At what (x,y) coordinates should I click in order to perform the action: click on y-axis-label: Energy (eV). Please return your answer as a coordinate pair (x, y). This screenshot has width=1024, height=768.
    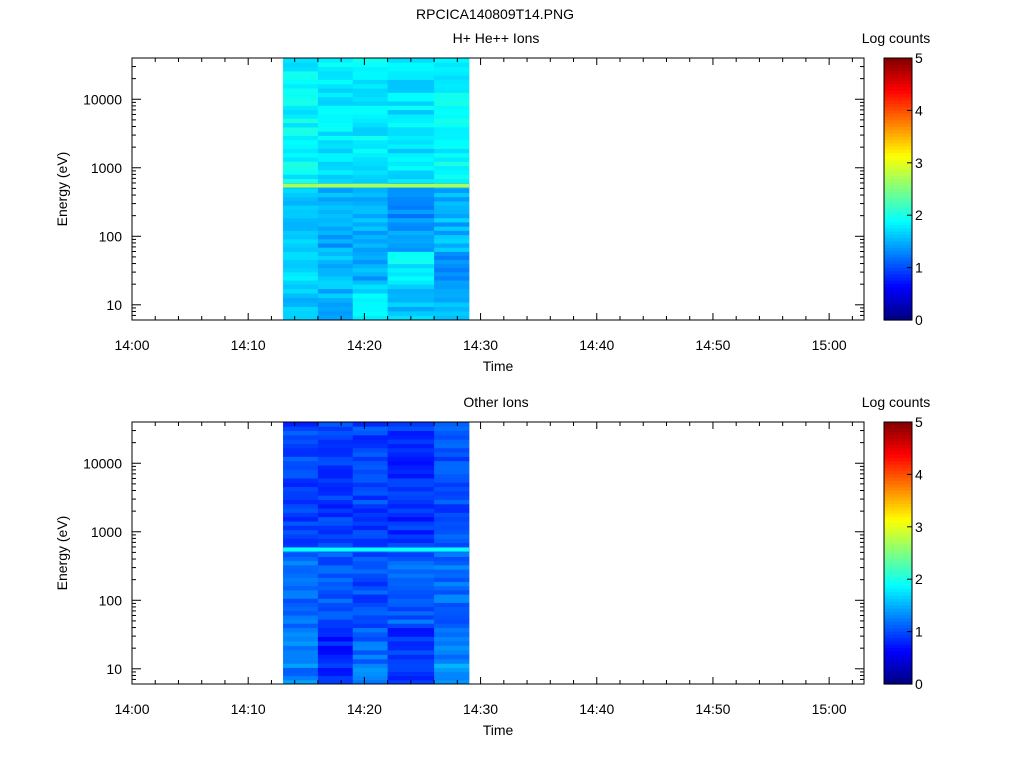
    Looking at the image, I should click on (62, 553).